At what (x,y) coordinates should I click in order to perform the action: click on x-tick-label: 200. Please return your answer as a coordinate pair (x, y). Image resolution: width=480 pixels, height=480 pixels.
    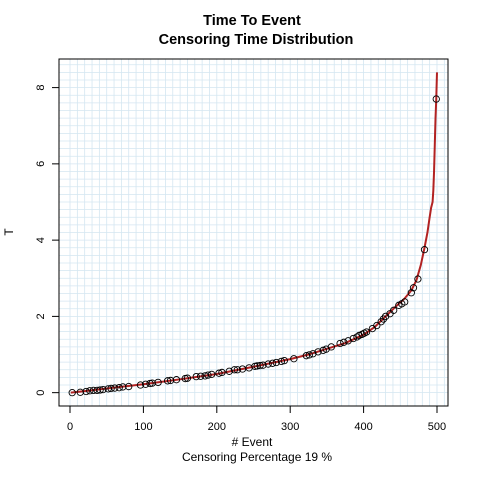
    Looking at the image, I should click on (217, 427).